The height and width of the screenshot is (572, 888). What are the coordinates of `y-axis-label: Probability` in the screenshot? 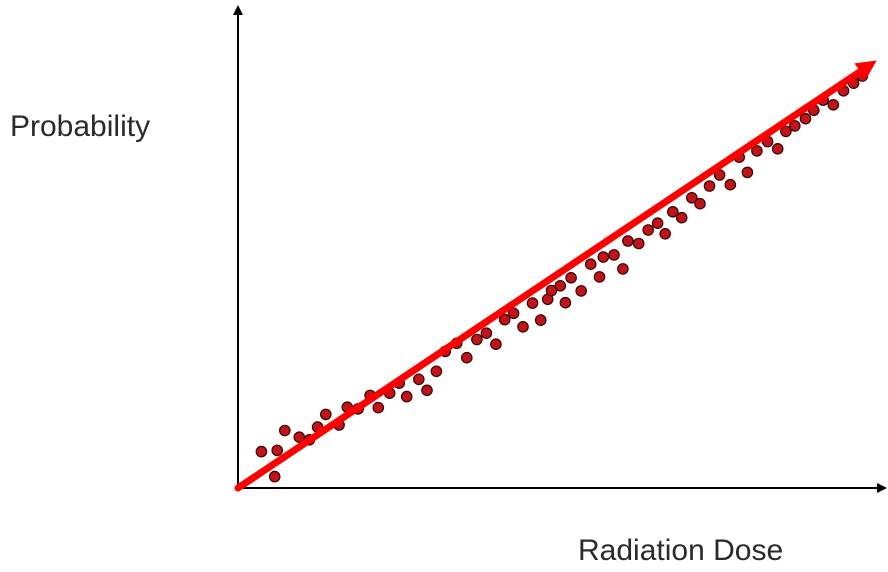 It's located at (80, 126).